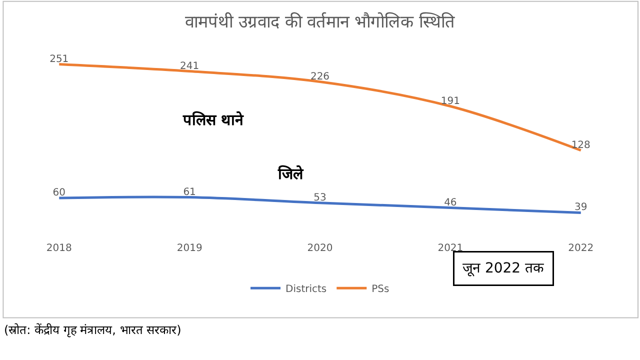  What do you see at coordinates (581, 248) in the screenshot?
I see `x-tick-label: 2022` at bounding box center [581, 248].